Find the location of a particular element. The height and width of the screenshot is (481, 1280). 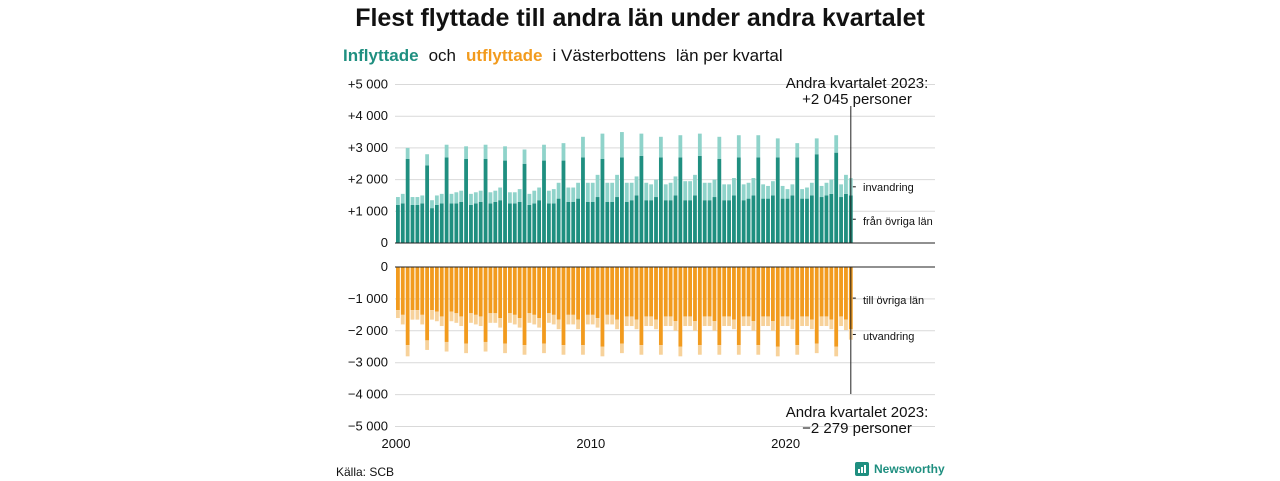

series-label-fran-ovriga-lan: från övriga län is located at coordinates (898, 222).